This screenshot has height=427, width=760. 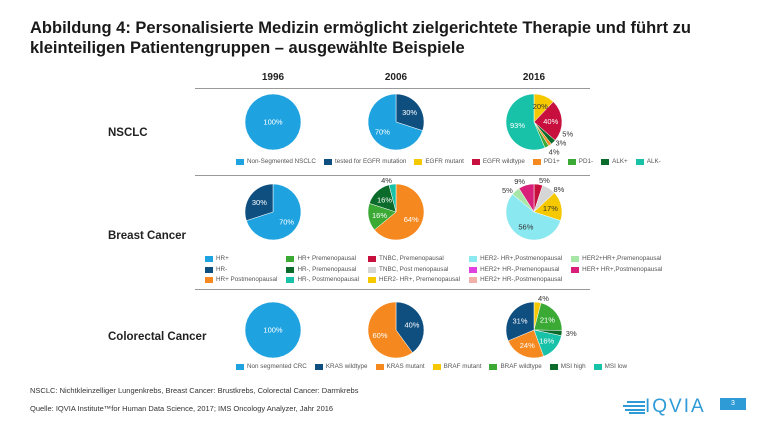 I want to click on legend-label: EGFR mutant, so click(x=444, y=161).